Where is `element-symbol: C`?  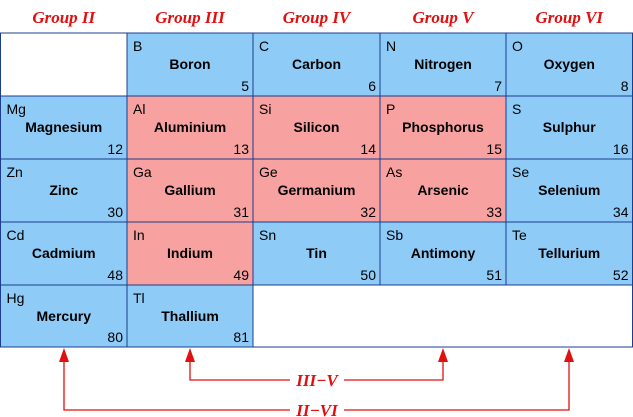 element-symbol: C is located at coordinates (264, 46).